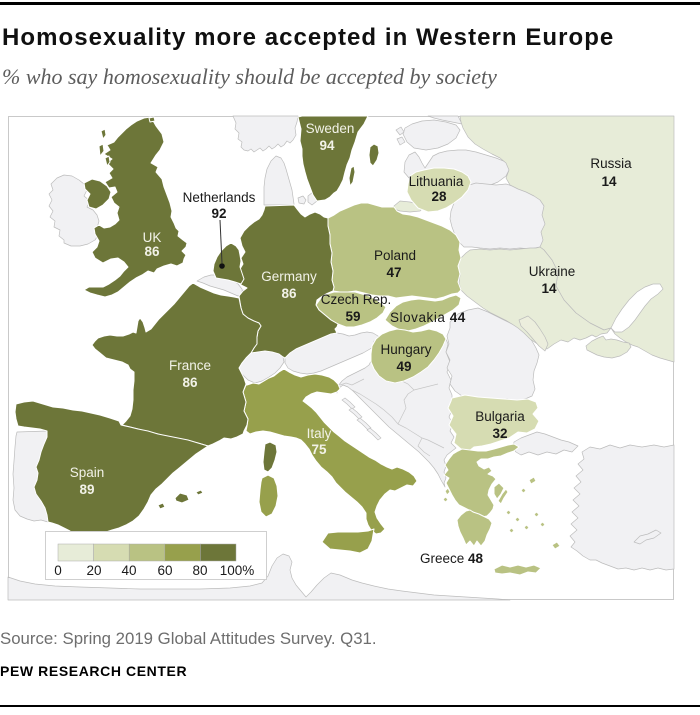 The image size is (700, 715). I want to click on svg-text: Bulgaria, so click(500, 416).